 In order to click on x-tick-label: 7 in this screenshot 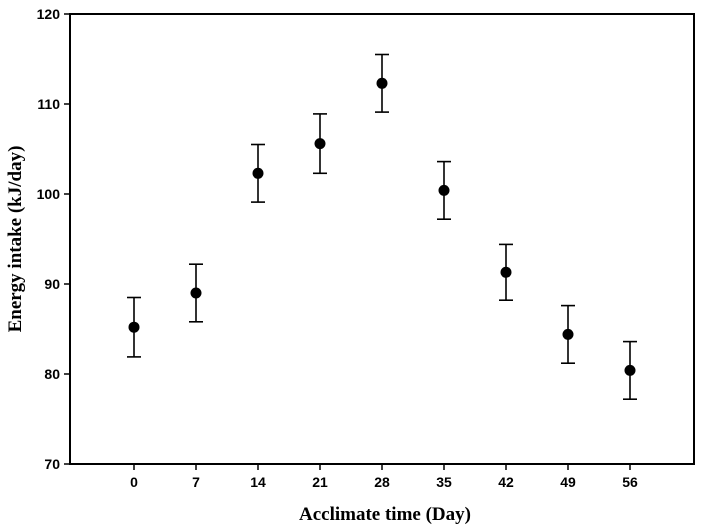, I will do `click(196, 482)`.